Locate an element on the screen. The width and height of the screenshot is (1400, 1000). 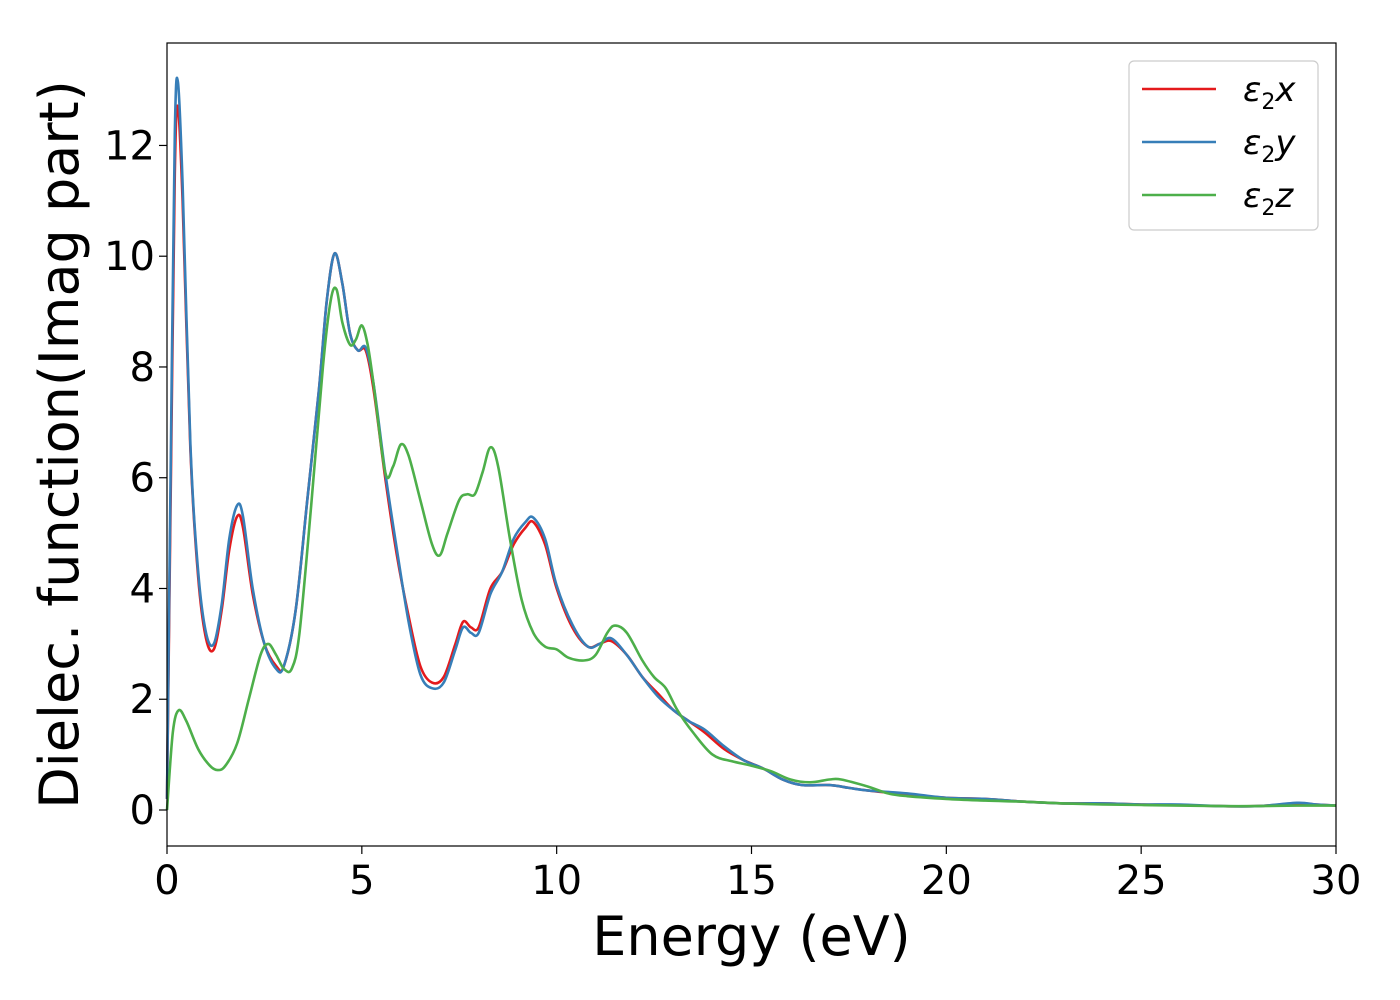
legend: ε2x ε2y ε2z is located at coordinates (1223, 145).